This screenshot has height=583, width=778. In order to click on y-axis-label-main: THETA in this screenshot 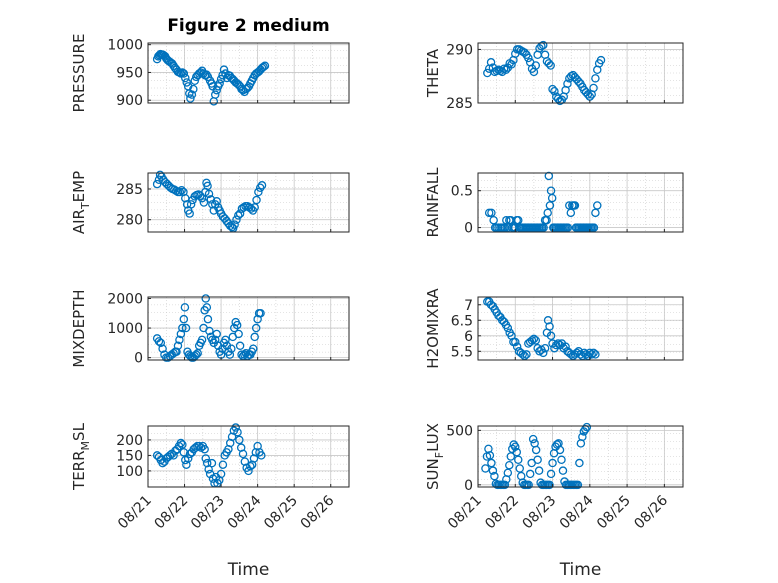, I will do `click(433, 73)`.